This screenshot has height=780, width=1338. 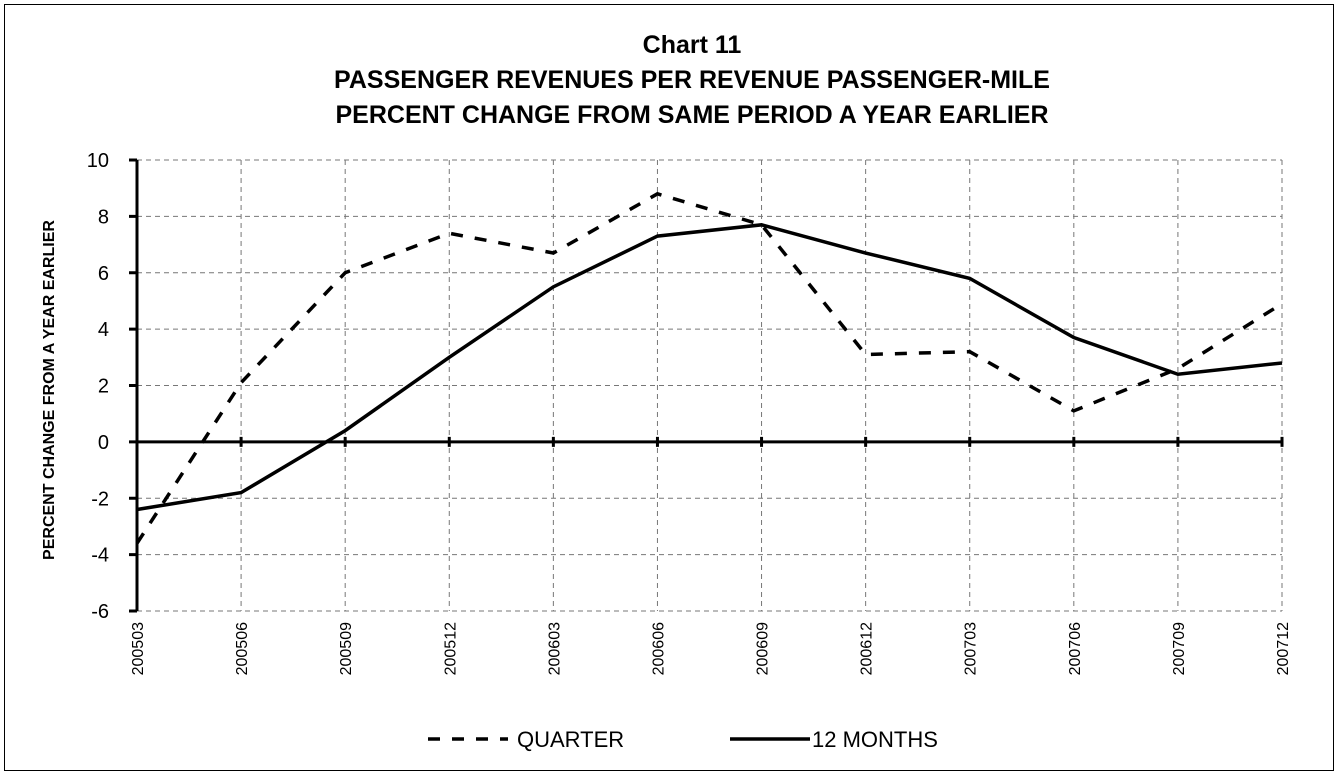 What do you see at coordinates (242, 648) in the screenshot?
I see `x-tick-label: 200506` at bounding box center [242, 648].